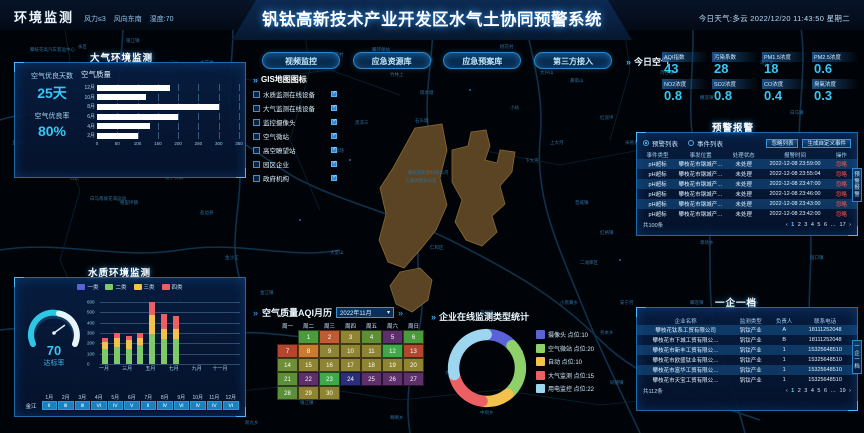  What do you see at coordinates (565, 375) in the screenshot?
I see `donut-legend-item-3: 大气监测 点位:15` at bounding box center [565, 375].